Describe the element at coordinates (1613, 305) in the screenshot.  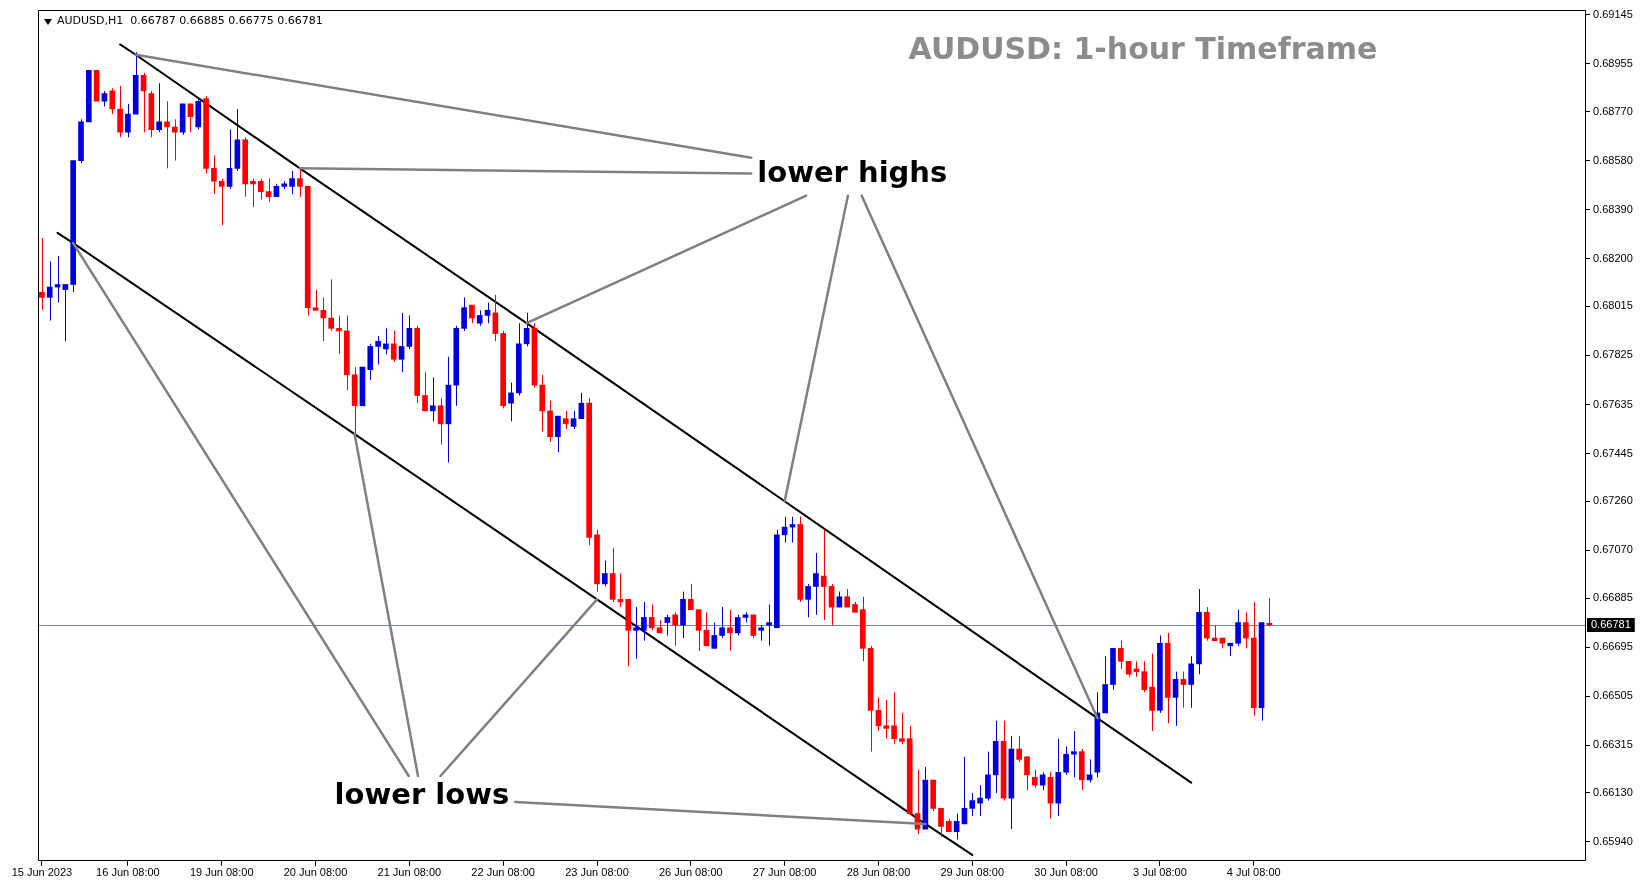
I see `y-tick-label: 0.68015` at that location.